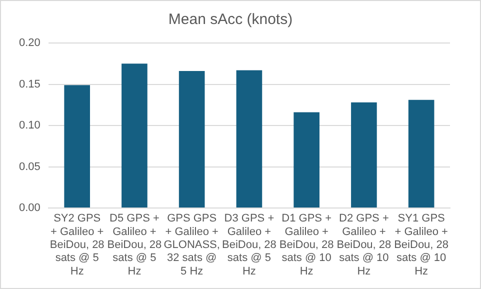 The height and width of the screenshot is (289, 481). What do you see at coordinates (134, 245) in the screenshot?
I see `x-tick-label: D5 GPS + Galileo + BeiDou, 28 sats @ 5 Hz` at bounding box center [134, 245].